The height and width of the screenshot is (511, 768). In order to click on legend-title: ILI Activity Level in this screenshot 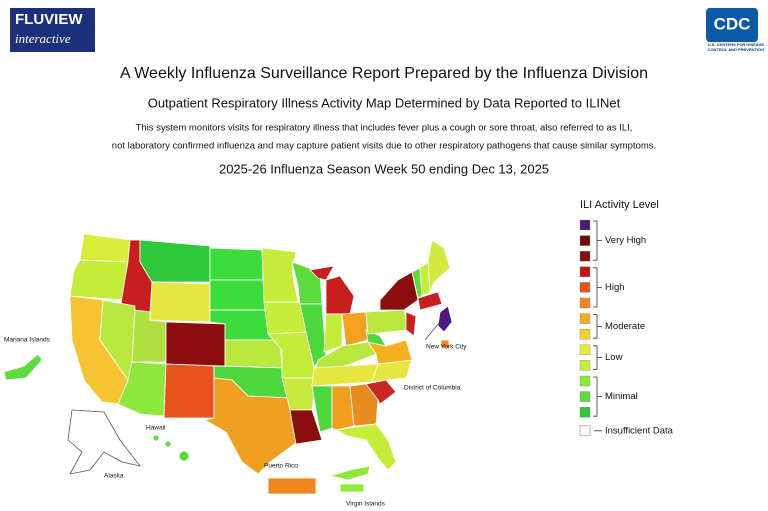, I will do `click(619, 205)`.